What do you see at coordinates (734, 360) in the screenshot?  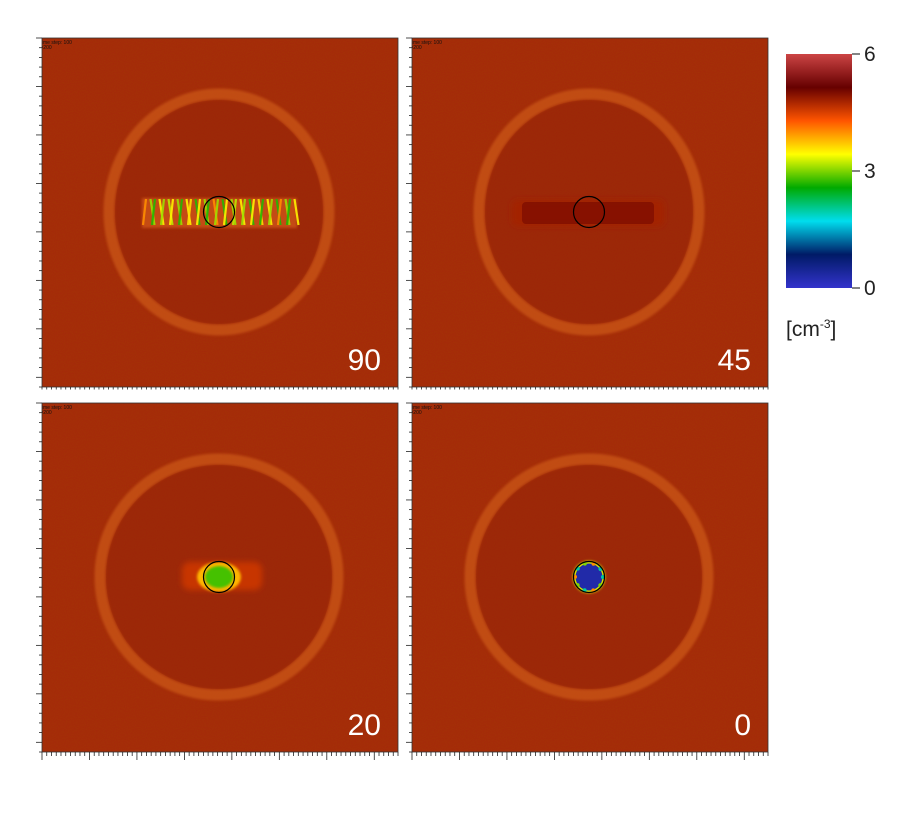 I see `panel-label: 45` at bounding box center [734, 360].